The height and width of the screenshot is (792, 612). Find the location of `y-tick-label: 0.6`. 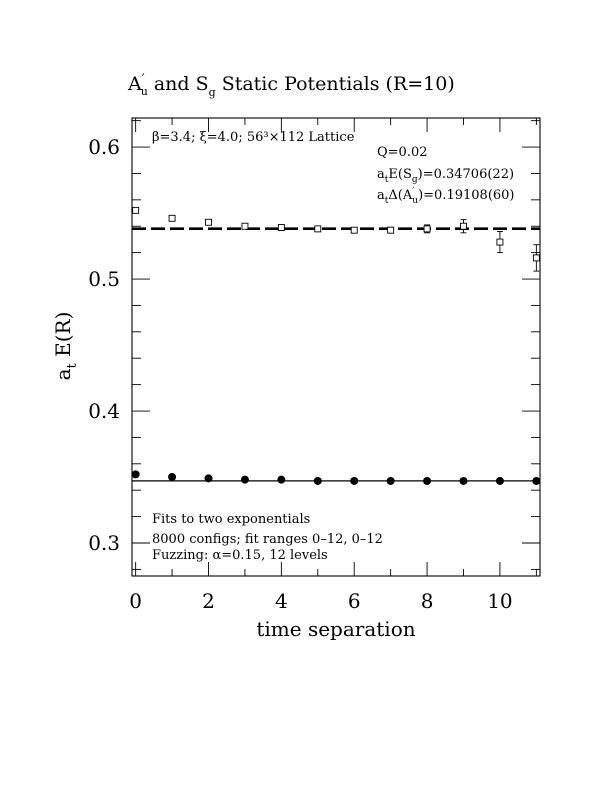

y-tick-label: 0.6 is located at coordinates (104, 147).